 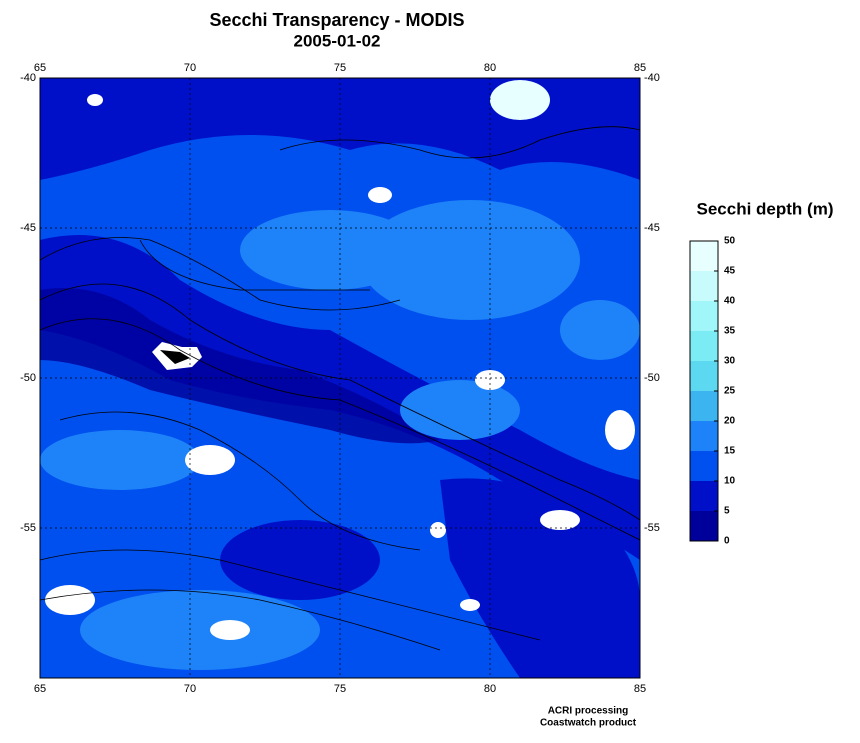 What do you see at coordinates (765, 208) in the screenshot?
I see `colorbar-title: Secchi depth (m)` at bounding box center [765, 208].